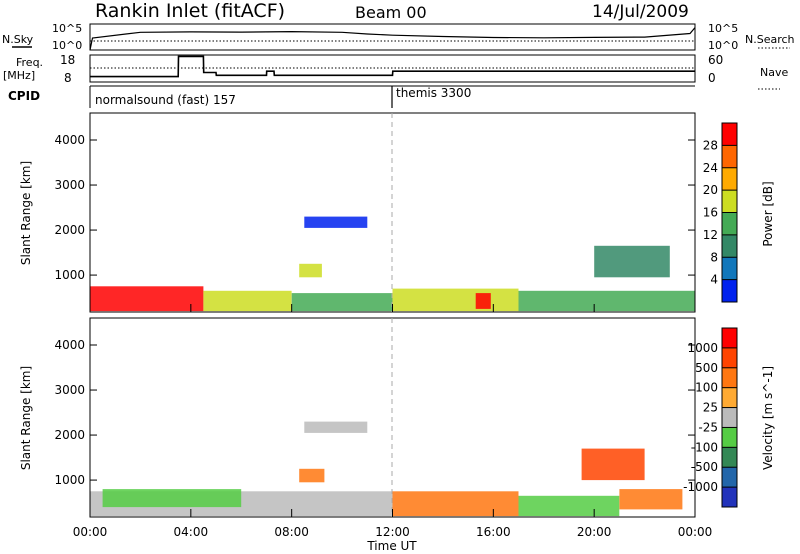  What do you see at coordinates (710, 417) in the screenshot?
I see `velocity-colorbar: 1000 500 100 25 -25 -100 -500 -1000` at bounding box center [710, 417].